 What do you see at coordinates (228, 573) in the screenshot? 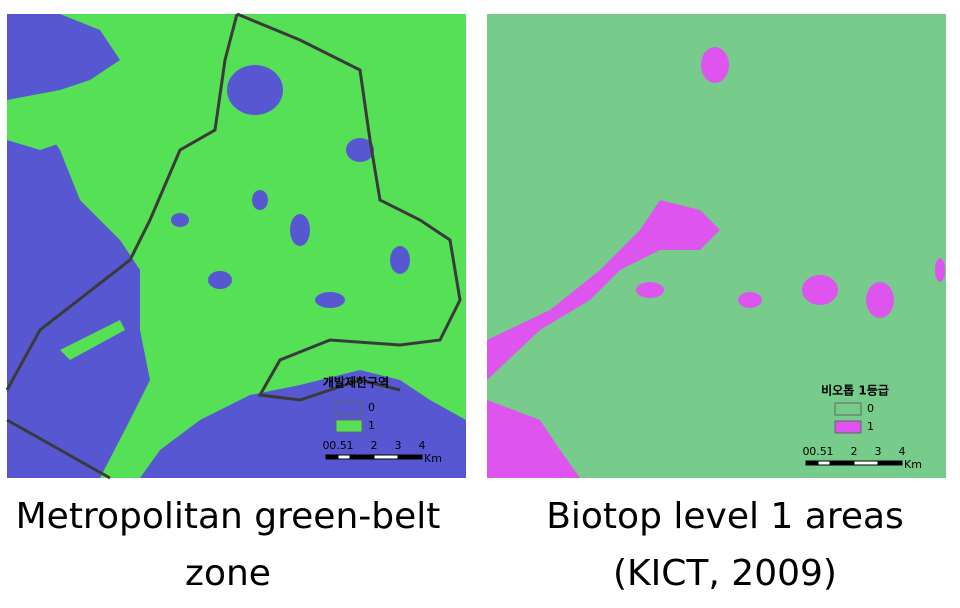
I see `caption: zone` at bounding box center [228, 573].